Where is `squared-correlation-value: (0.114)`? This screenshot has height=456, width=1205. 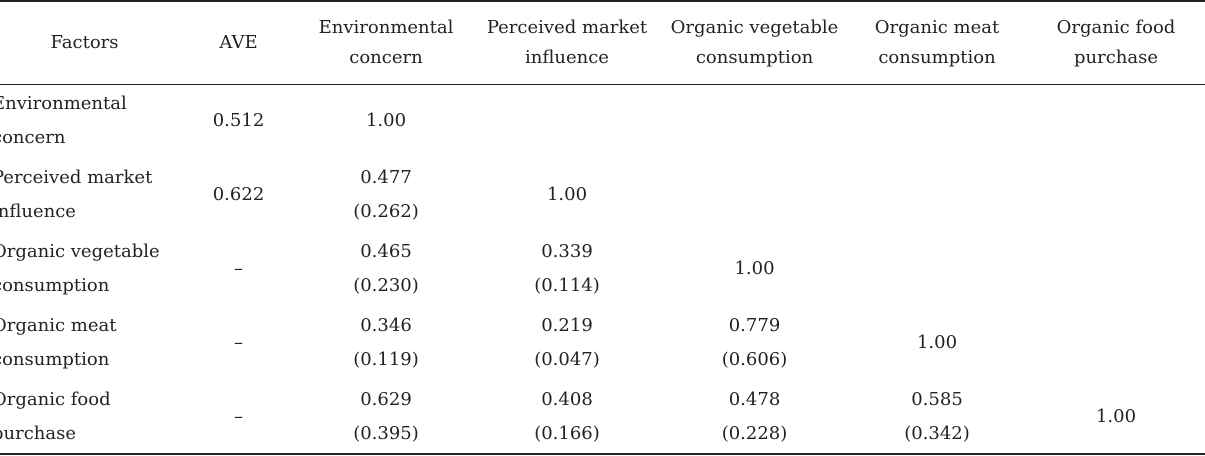
squared-correlation-value: (0.114) is located at coordinates (567, 285).